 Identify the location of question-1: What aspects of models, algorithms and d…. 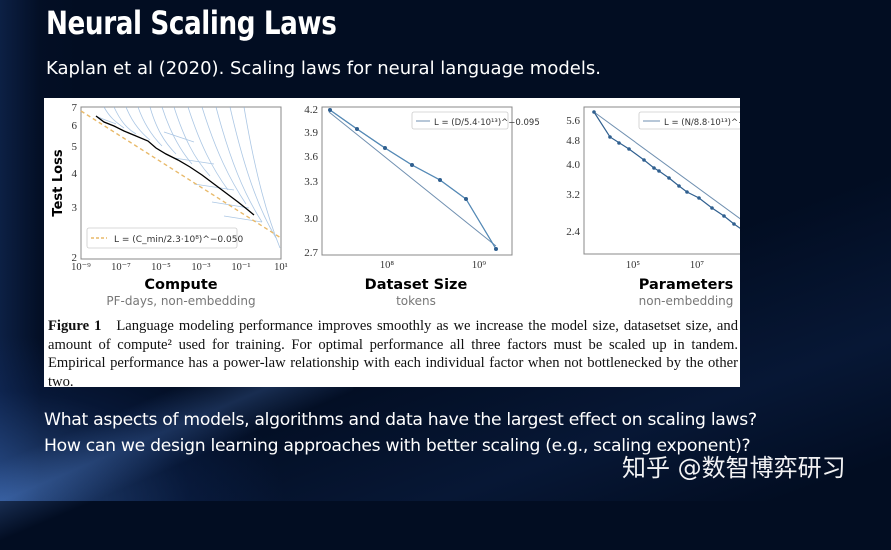
(400, 420).